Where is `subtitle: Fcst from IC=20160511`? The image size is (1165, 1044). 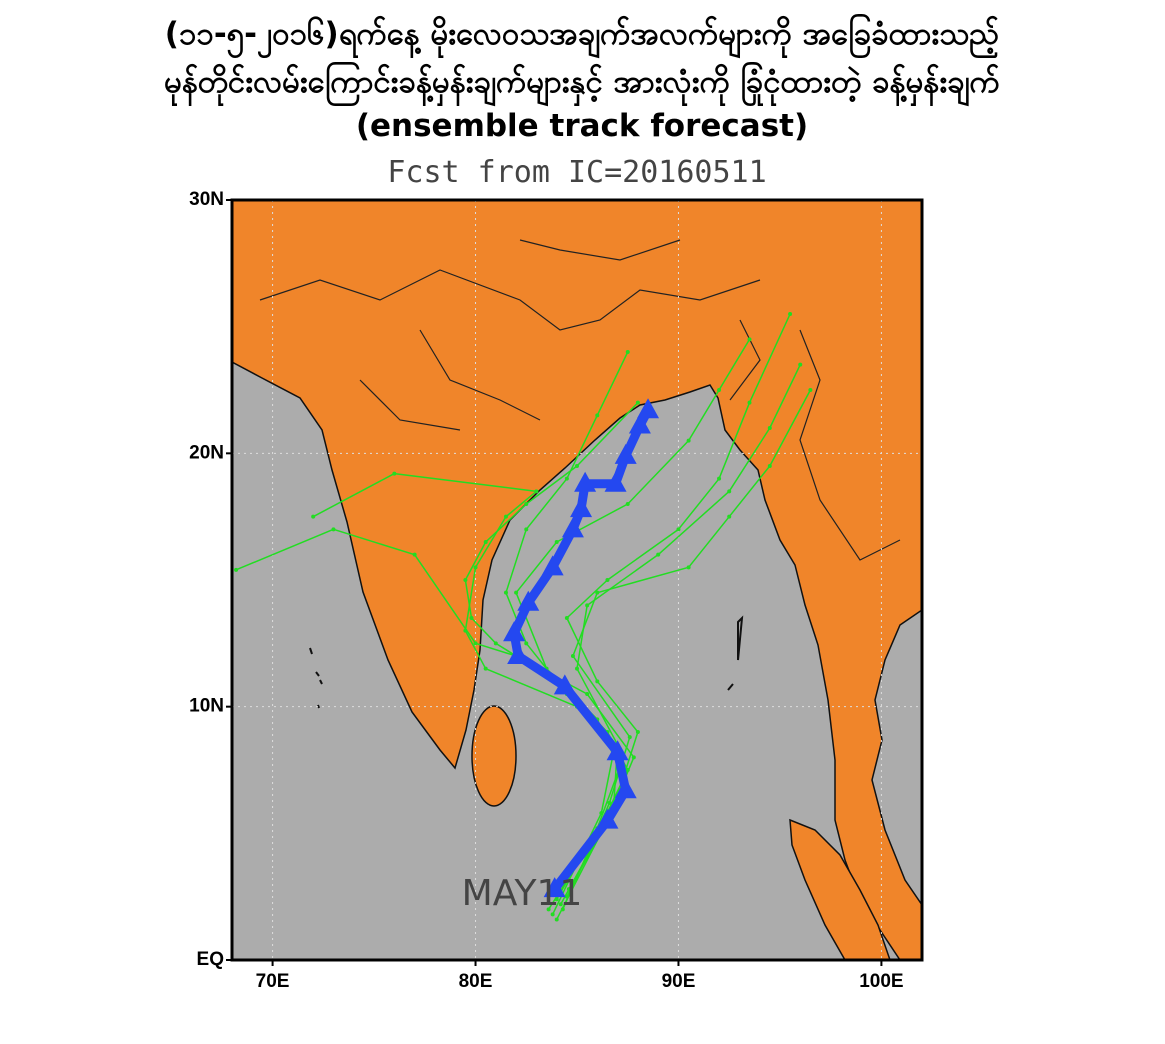 subtitle: Fcst from IC=20160511 is located at coordinates (576, 172).